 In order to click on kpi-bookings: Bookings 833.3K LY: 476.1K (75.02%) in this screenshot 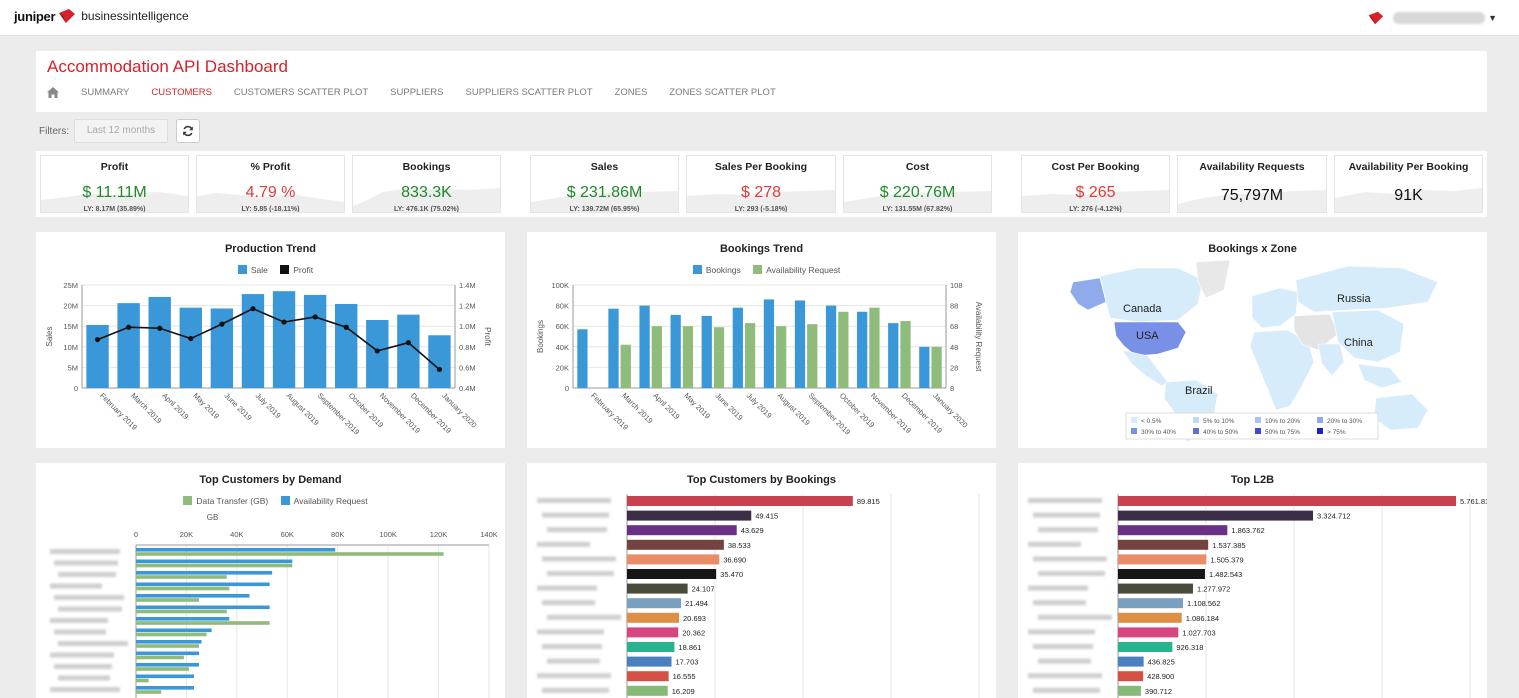, I will do `click(426, 184)`.